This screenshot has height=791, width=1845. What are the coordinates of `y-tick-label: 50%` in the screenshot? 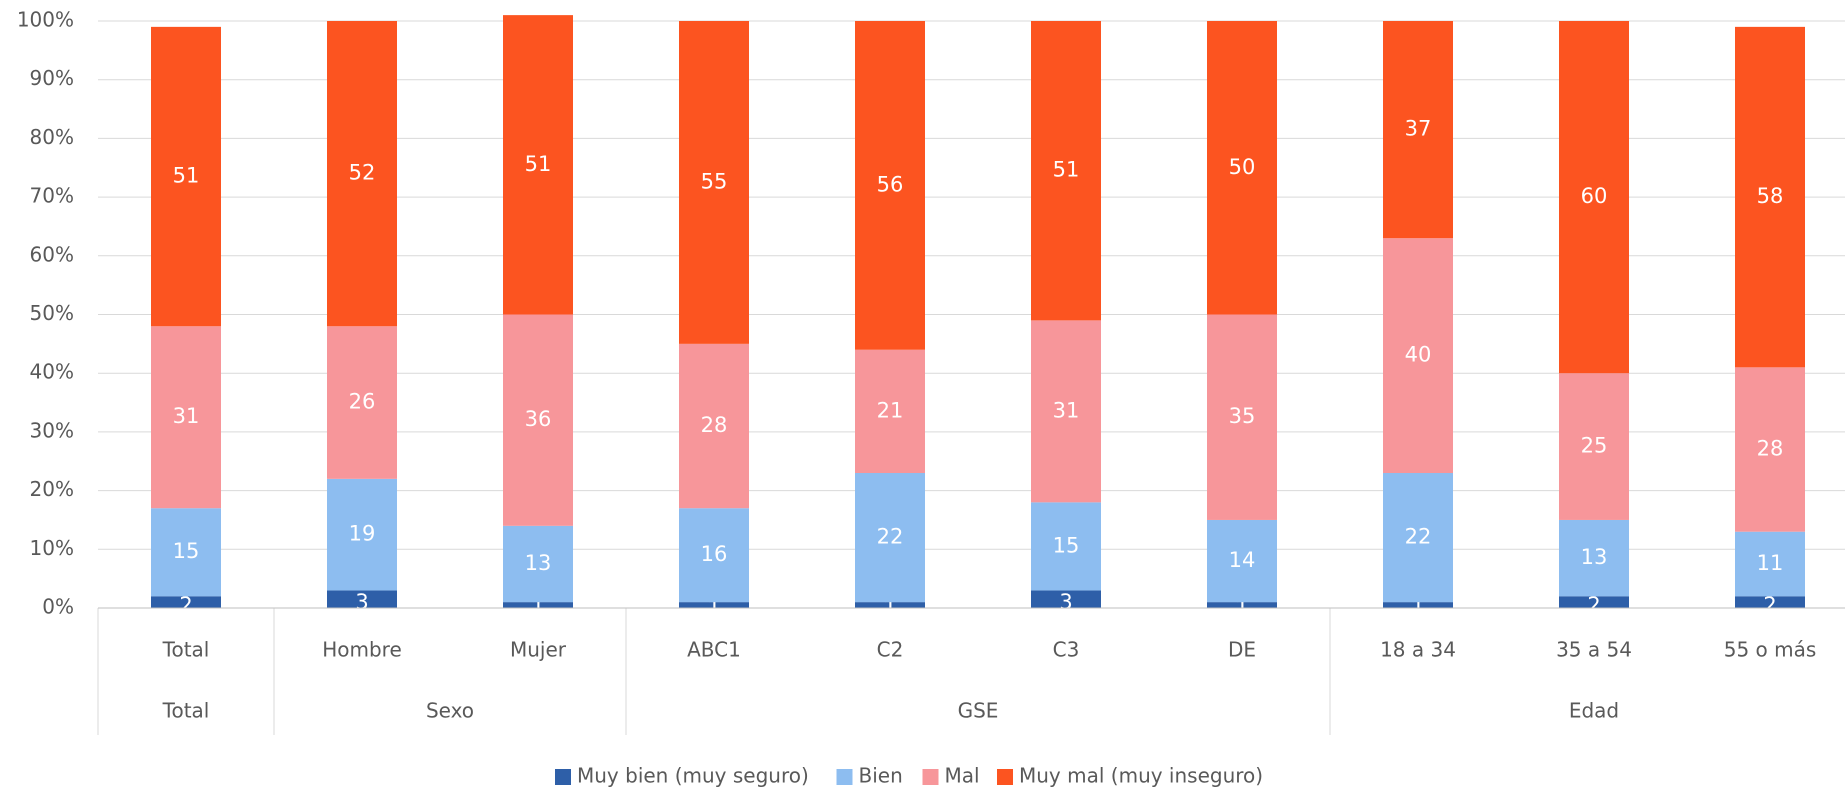 It's located at (52, 313).